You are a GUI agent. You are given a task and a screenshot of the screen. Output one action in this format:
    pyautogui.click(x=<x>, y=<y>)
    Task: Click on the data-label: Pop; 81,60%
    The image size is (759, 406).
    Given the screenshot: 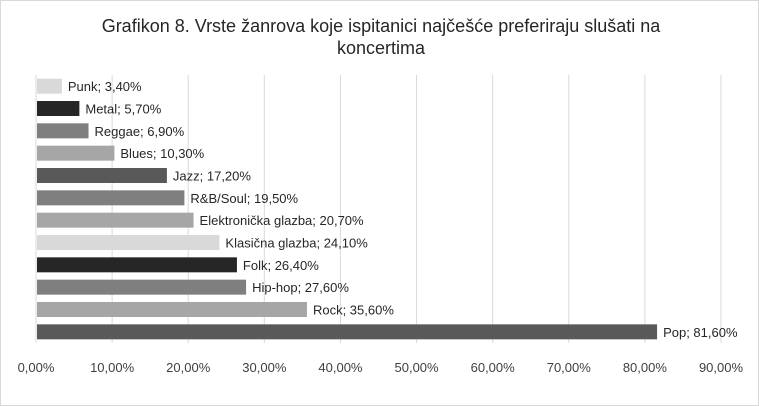 What is the action you would take?
    pyautogui.click(x=700, y=332)
    